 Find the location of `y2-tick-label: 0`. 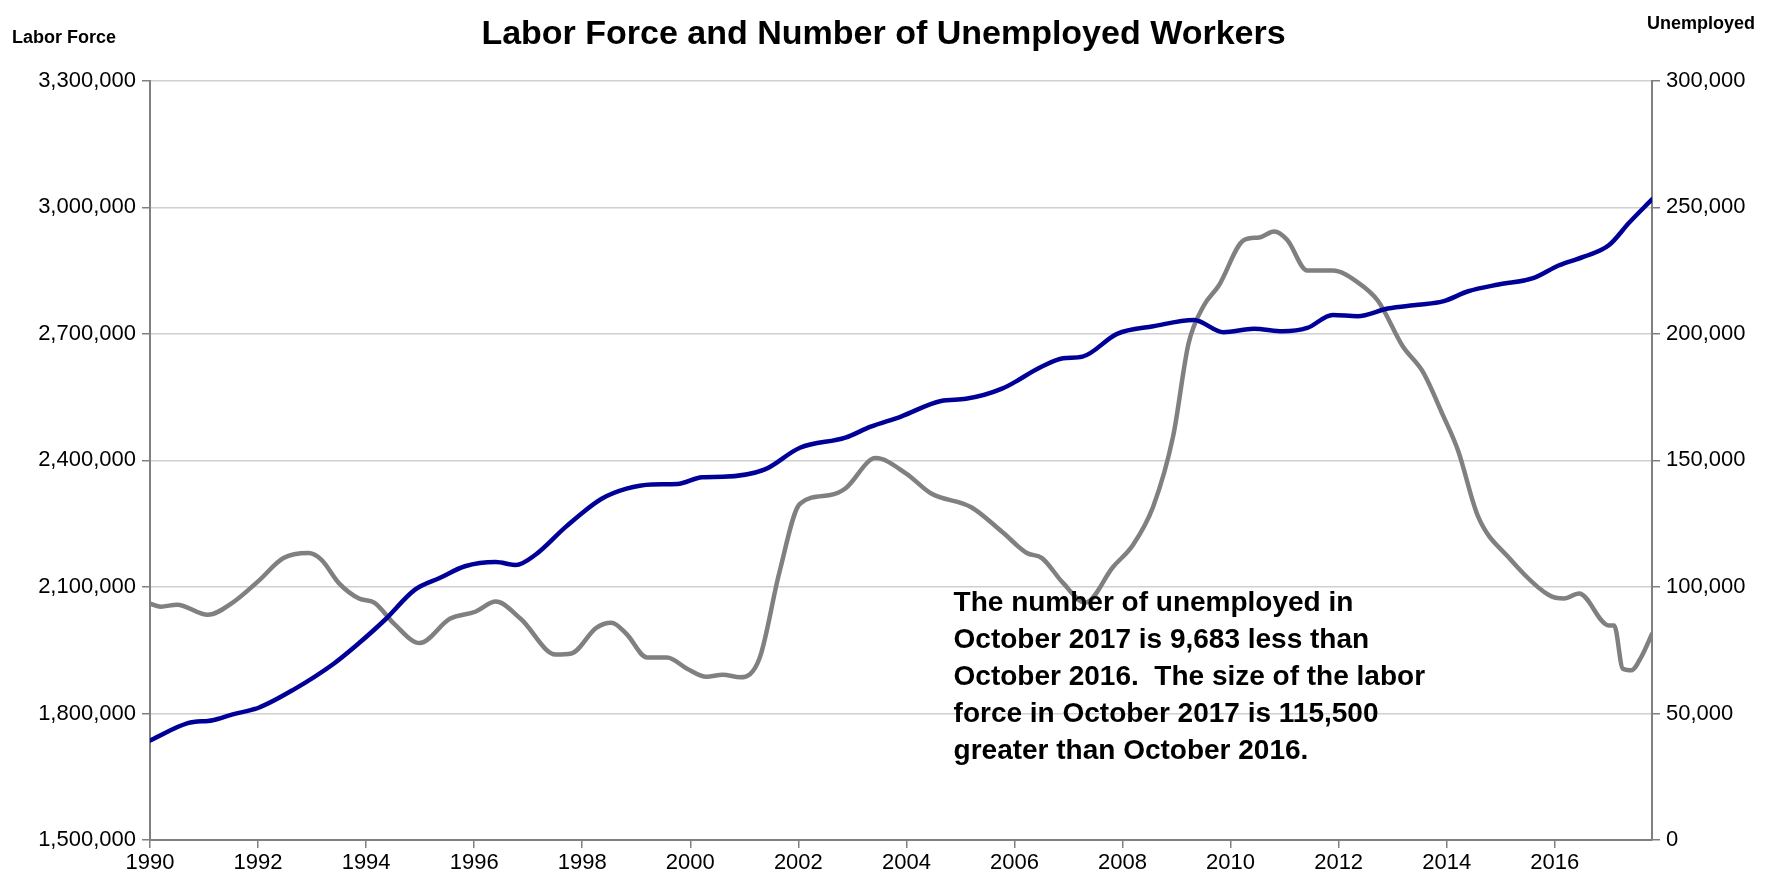

y2-tick-label: 0 is located at coordinates (1672, 839).